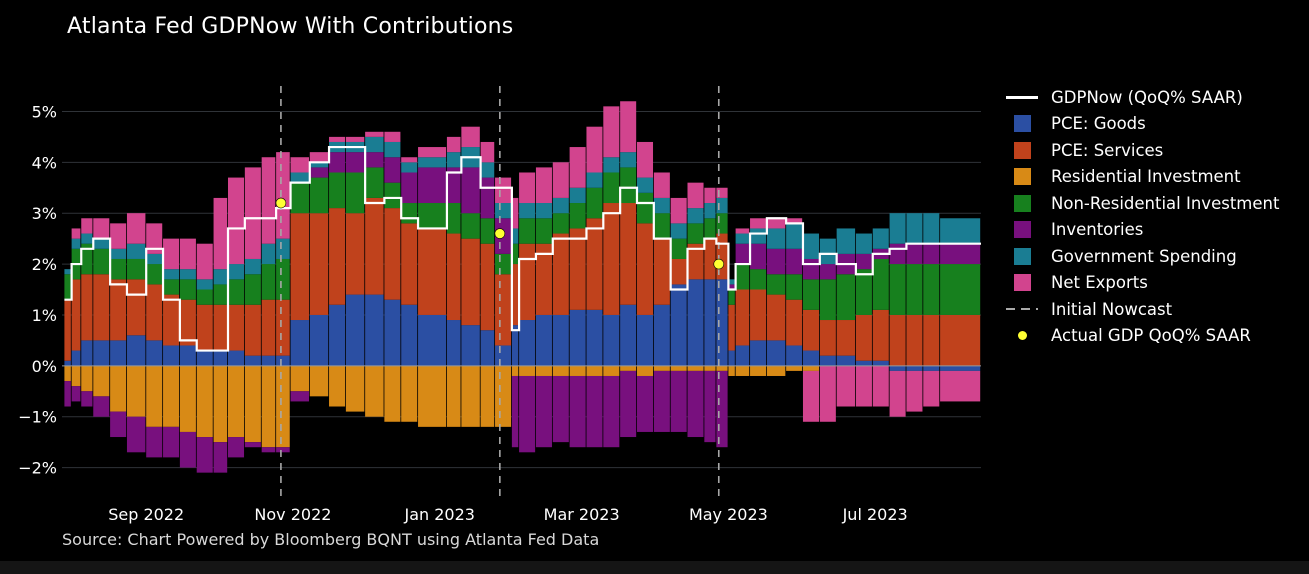 This screenshot has width=1309, height=574. Describe the element at coordinates (1142, 309) in the screenshot. I see `legend-item: Initial Nowcast` at that location.